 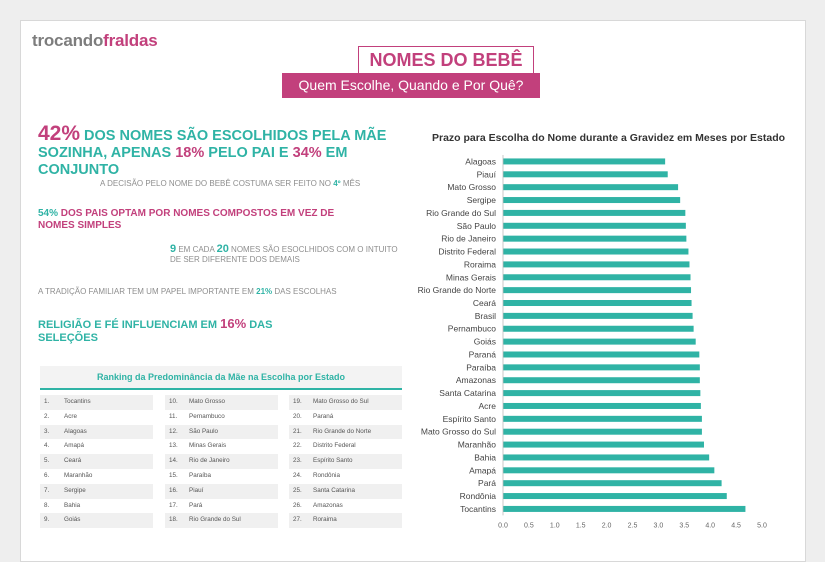 I want to click on ranking-number: 3., so click(x=47, y=431).